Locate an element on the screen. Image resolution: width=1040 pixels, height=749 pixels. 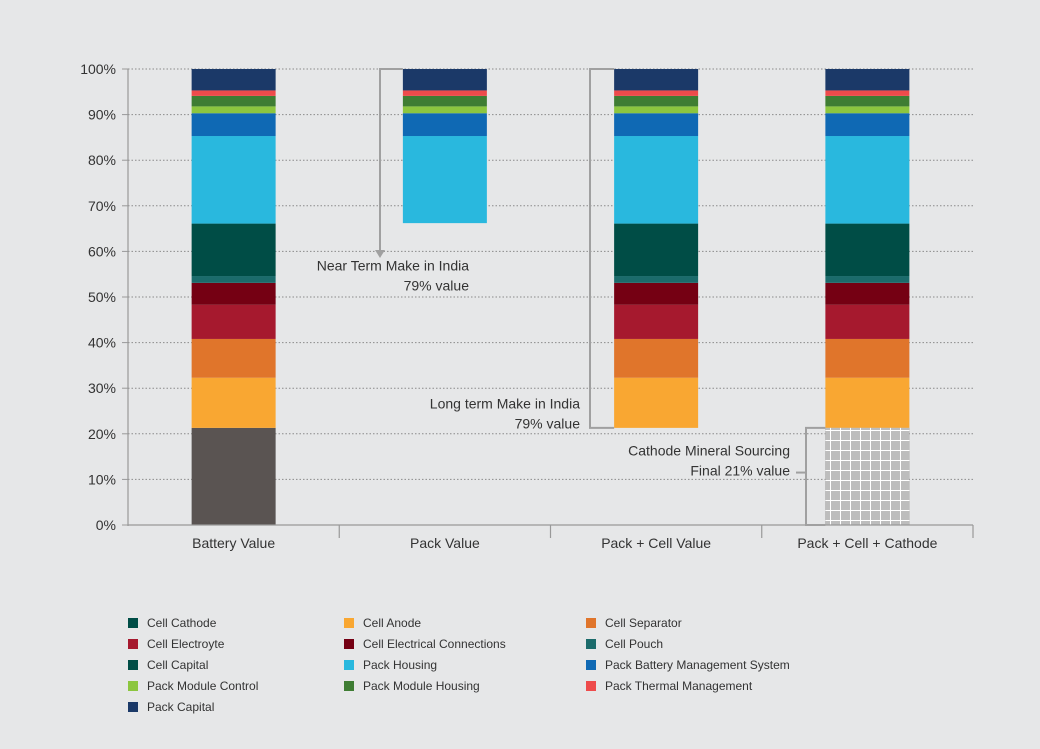
legend-label: Pack Battery Management System is located at coordinates (697, 664).